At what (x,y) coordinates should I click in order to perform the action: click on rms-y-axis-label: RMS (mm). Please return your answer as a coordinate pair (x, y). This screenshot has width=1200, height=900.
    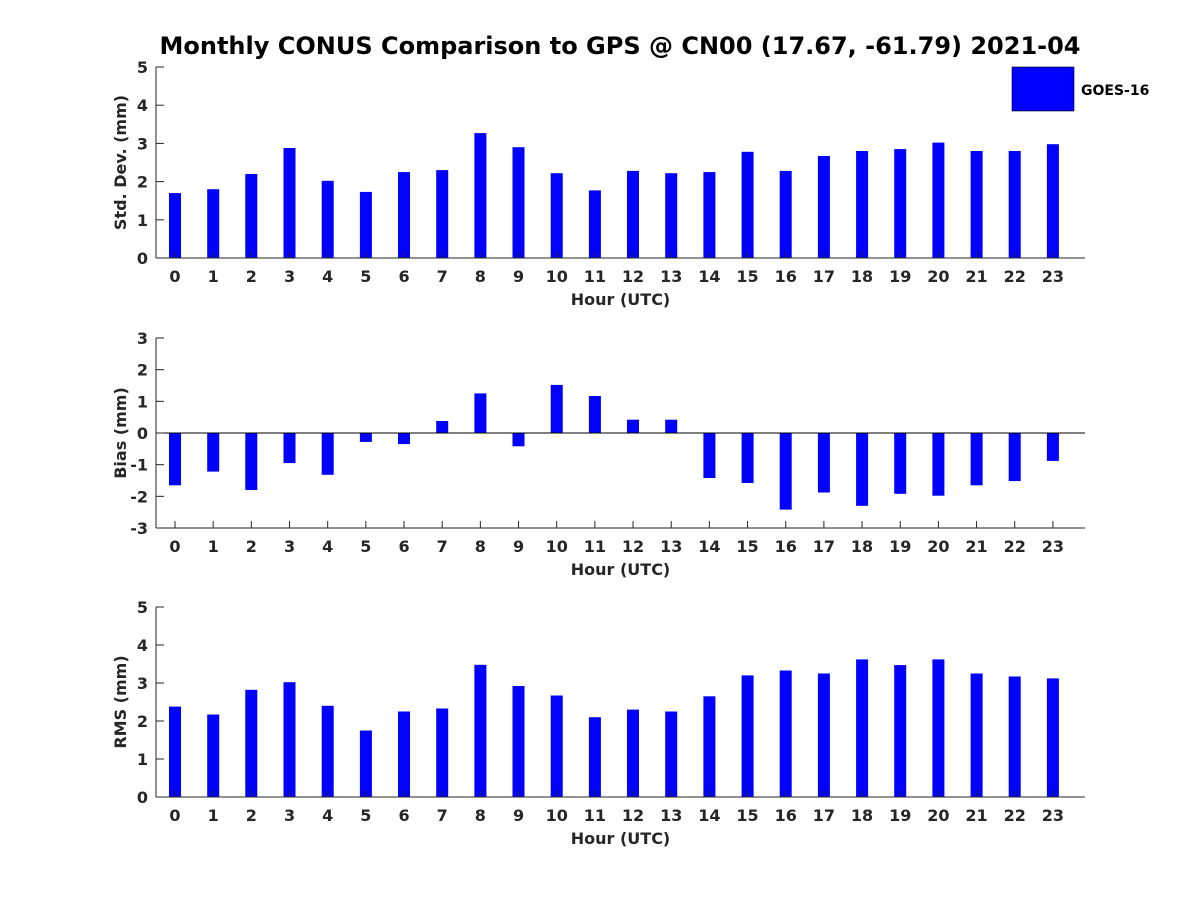
    Looking at the image, I should click on (120, 701).